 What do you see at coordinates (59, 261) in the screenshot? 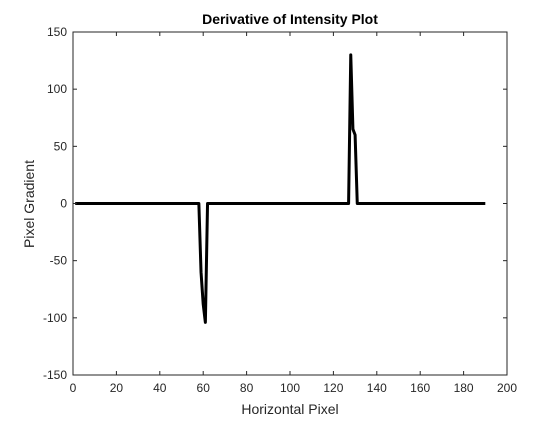
I see `y-tick-label: -50` at bounding box center [59, 261].